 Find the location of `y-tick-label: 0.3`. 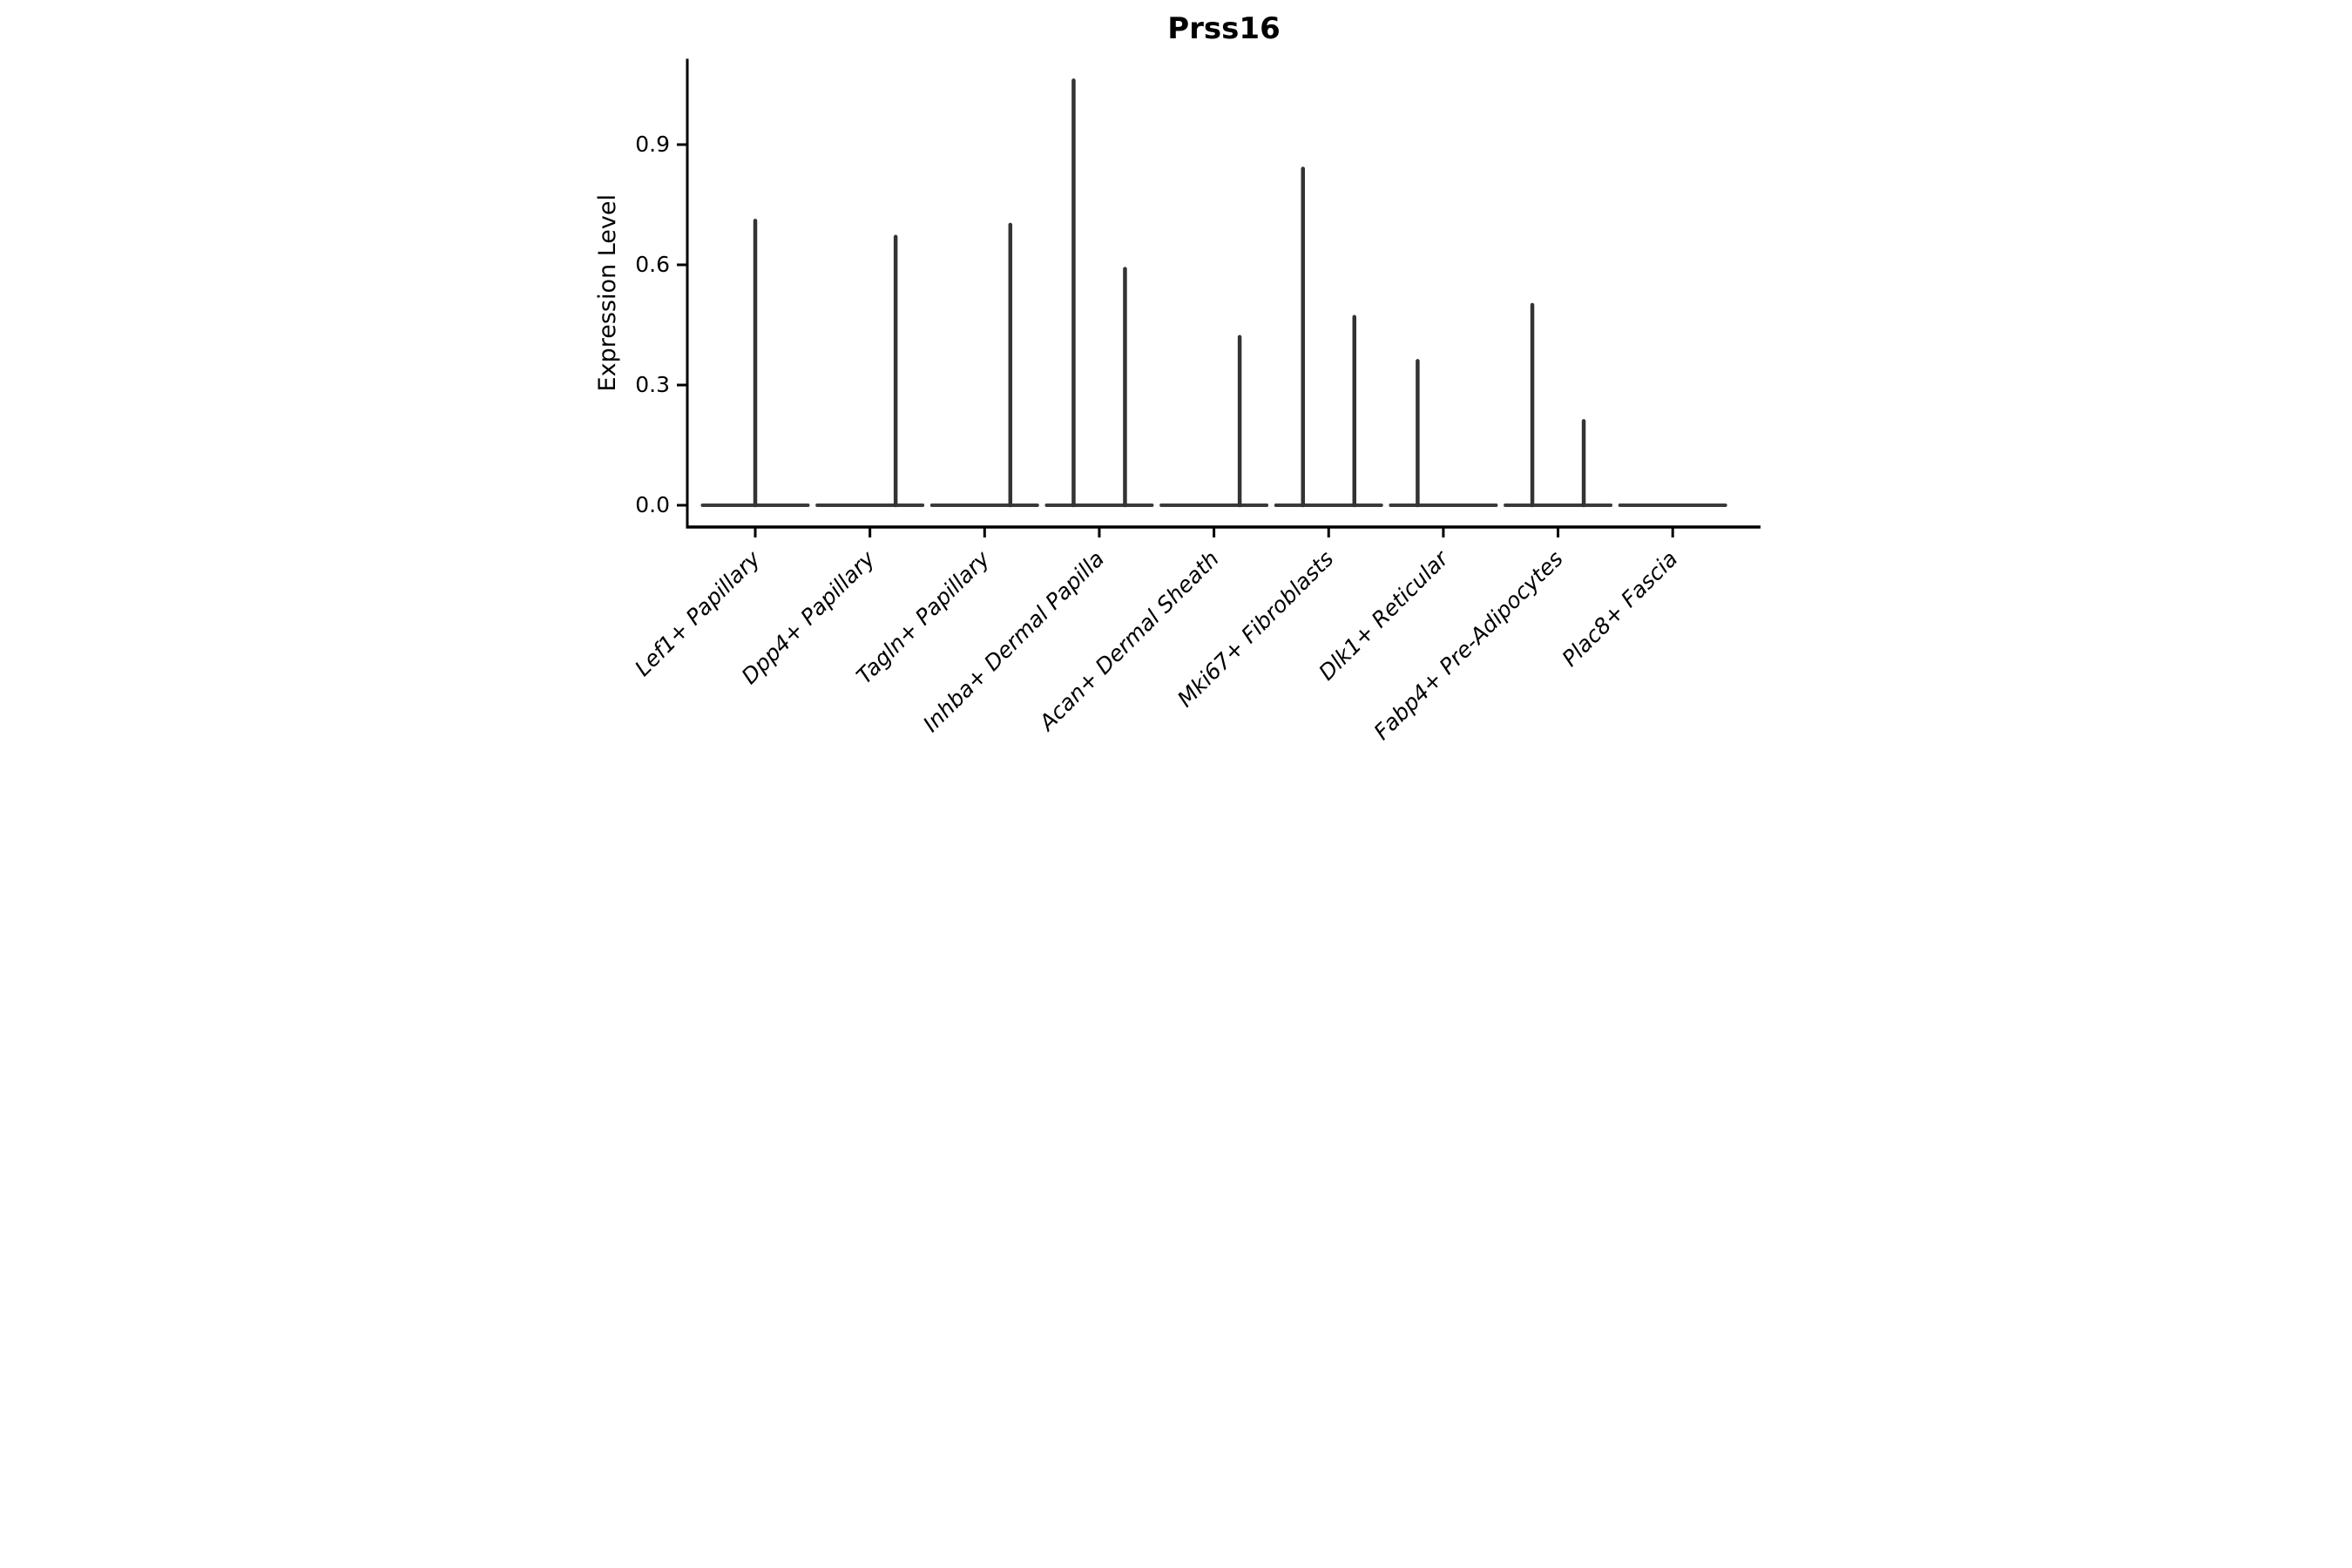

y-tick-label: 0.3 is located at coordinates (652, 384).